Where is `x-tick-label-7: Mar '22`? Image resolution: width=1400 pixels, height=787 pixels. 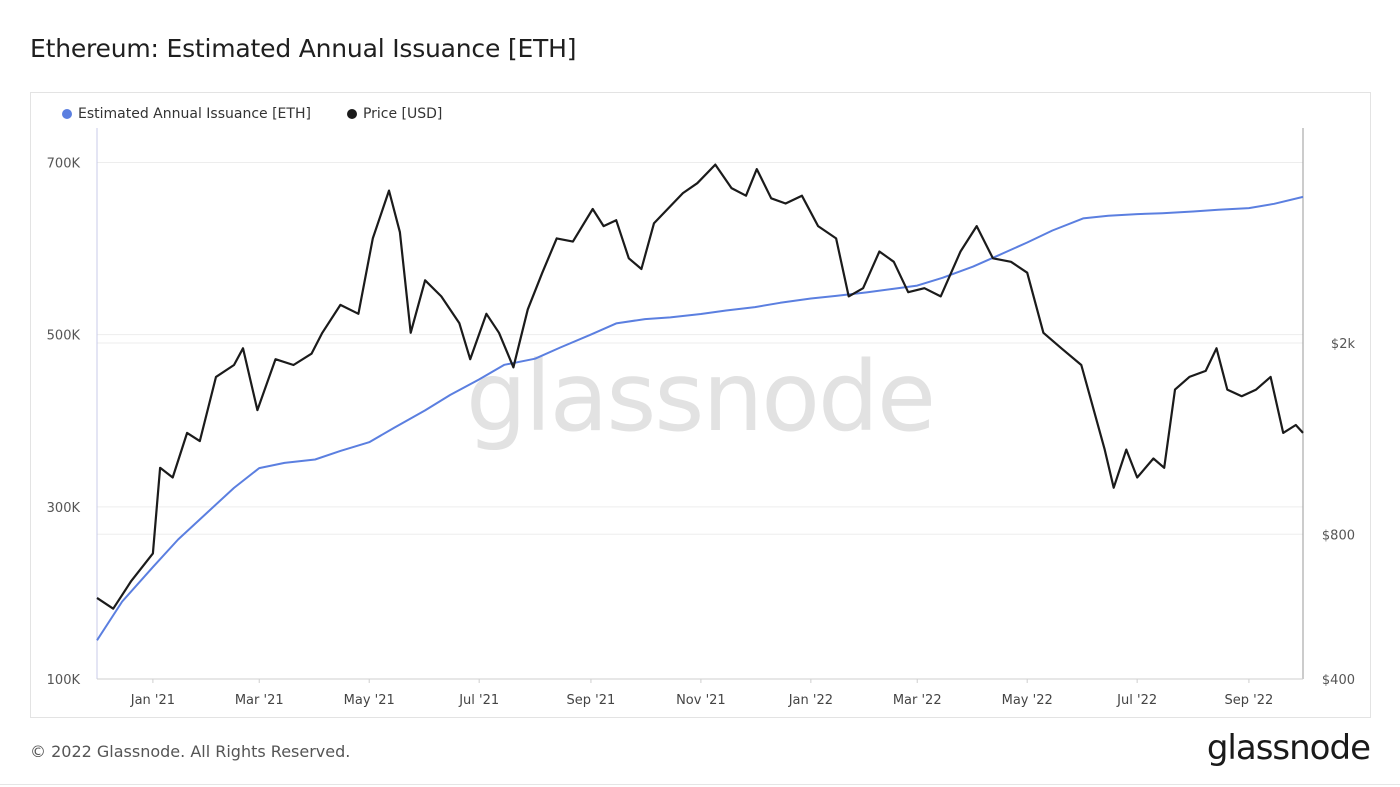 x-tick-label-7: Mar '22 is located at coordinates (917, 700).